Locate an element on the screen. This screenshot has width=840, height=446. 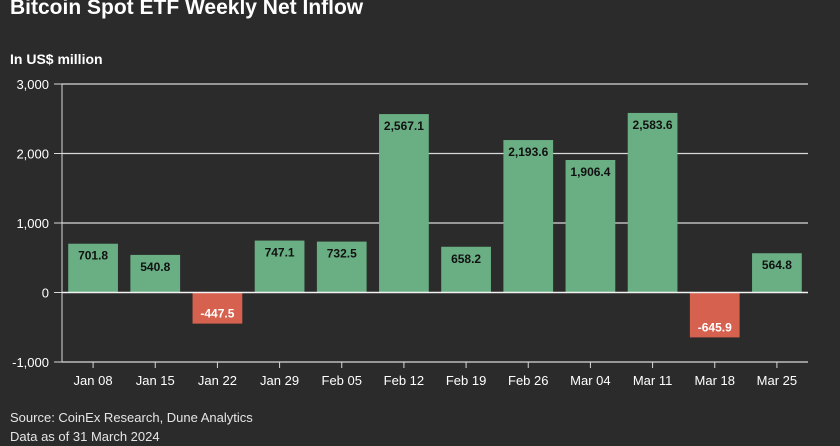
y-axis: -1,000 0 1,000 2,000 3,000 is located at coordinates (37, 223).